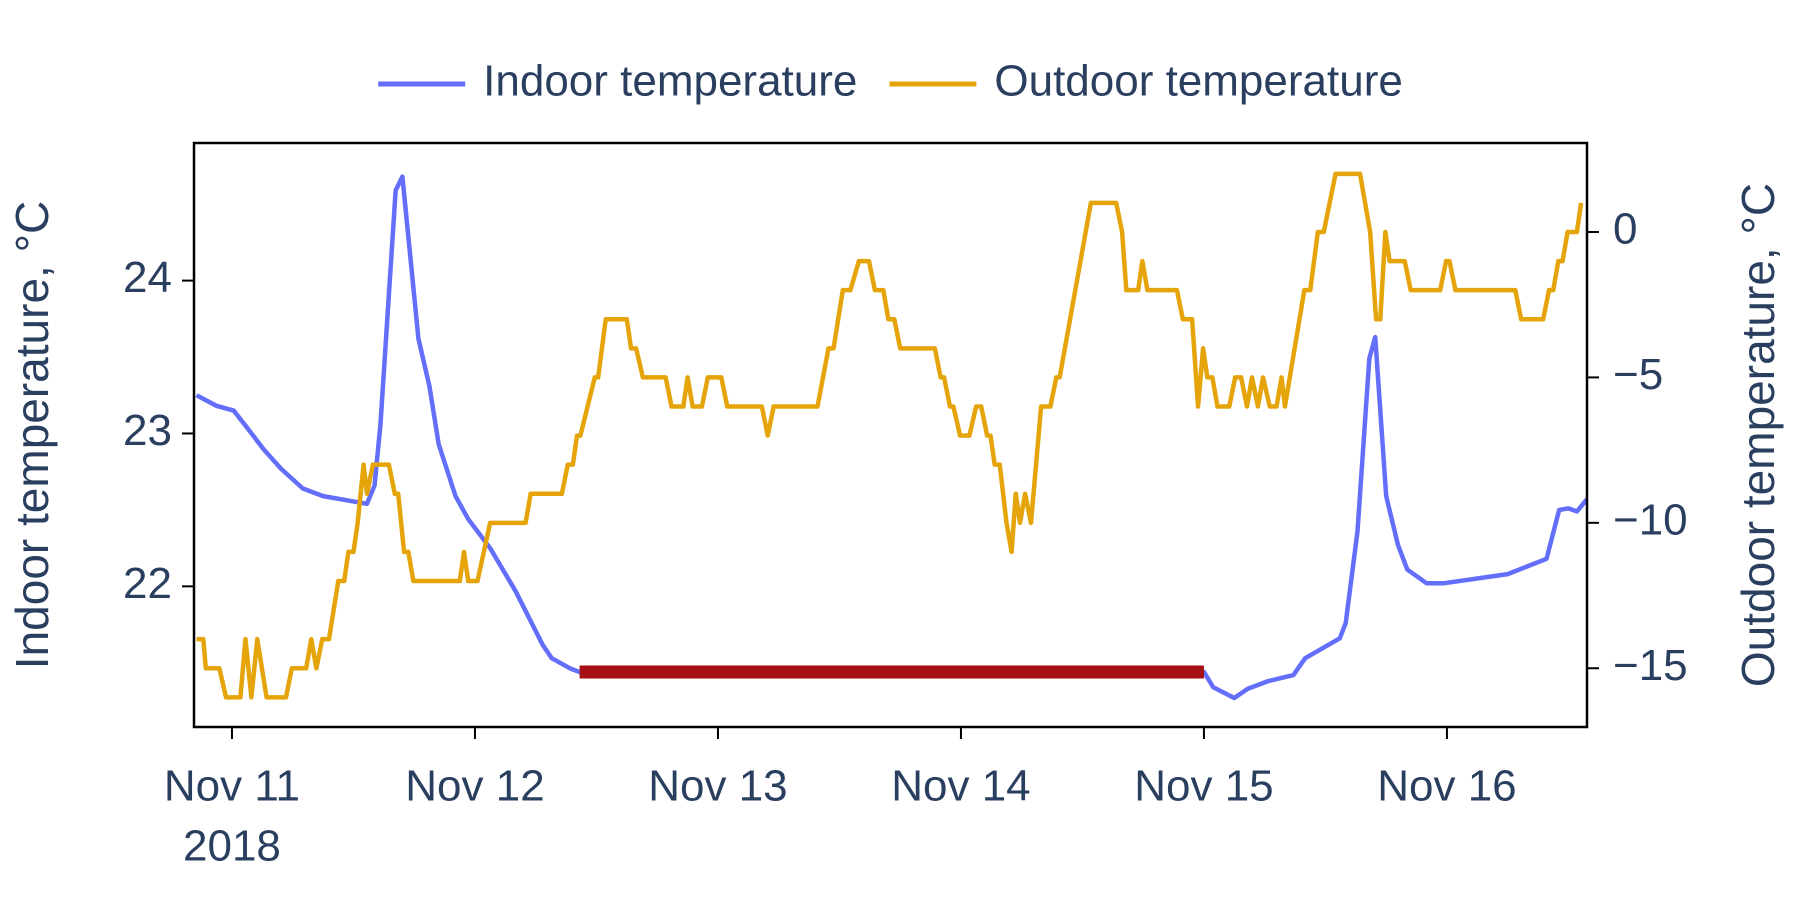  What do you see at coordinates (474, 786) in the screenshot?
I see `x-tick-label: Nov 12` at bounding box center [474, 786].